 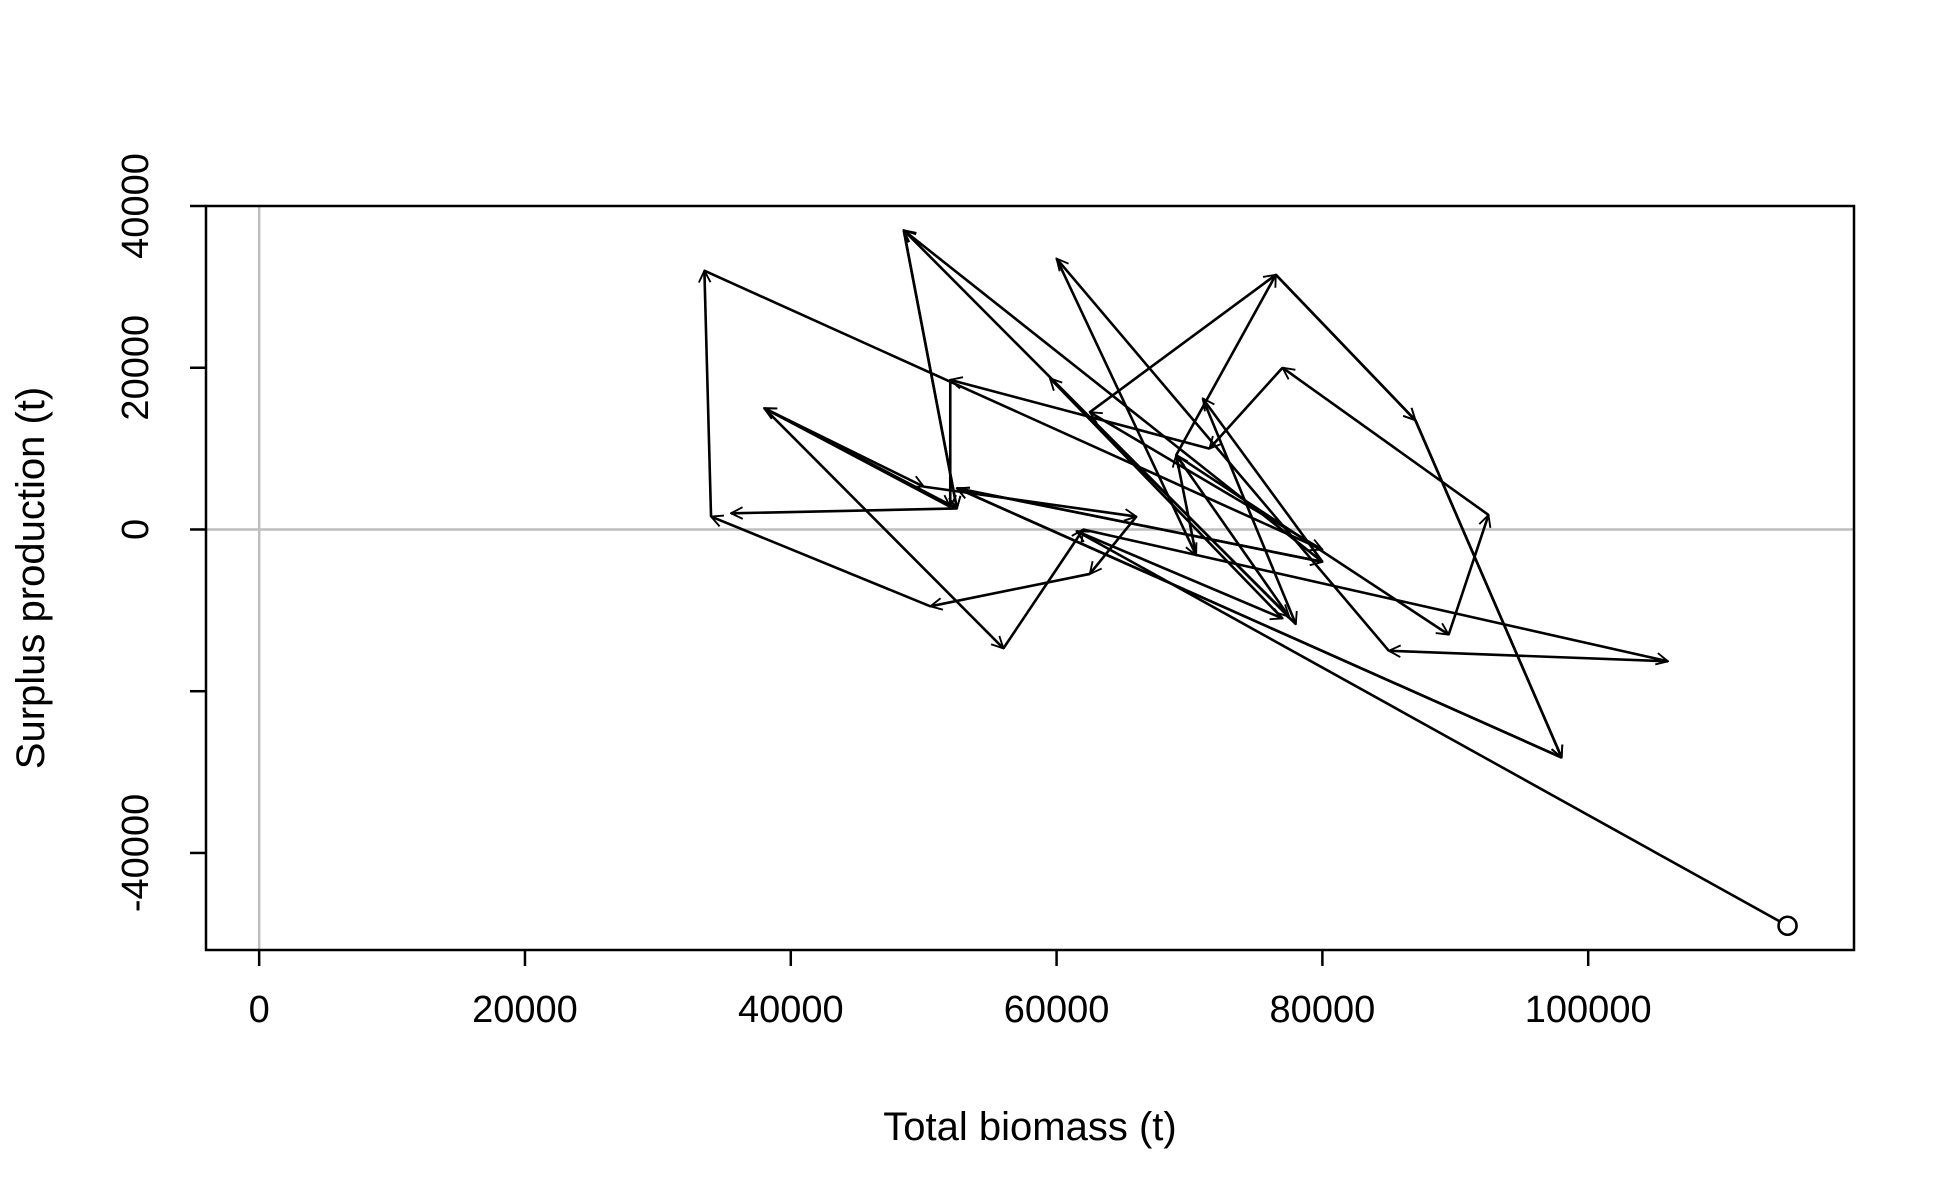 What do you see at coordinates (160, 532) in the screenshot?
I see `y-axis: -40000 0 20000 40000` at bounding box center [160, 532].